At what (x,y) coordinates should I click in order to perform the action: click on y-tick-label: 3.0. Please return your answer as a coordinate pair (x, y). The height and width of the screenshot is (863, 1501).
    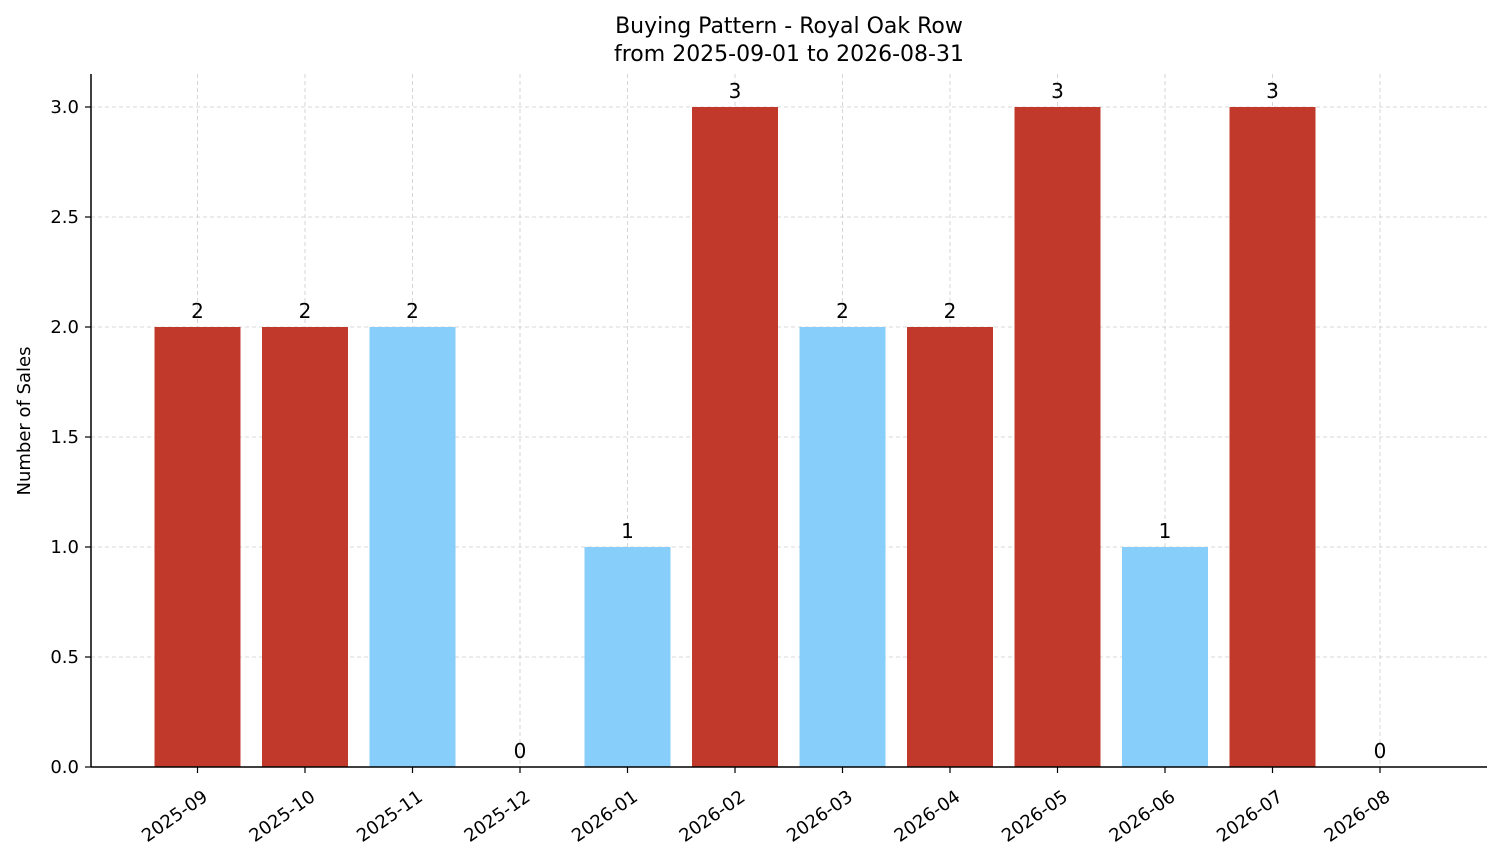
    Looking at the image, I should click on (64, 107).